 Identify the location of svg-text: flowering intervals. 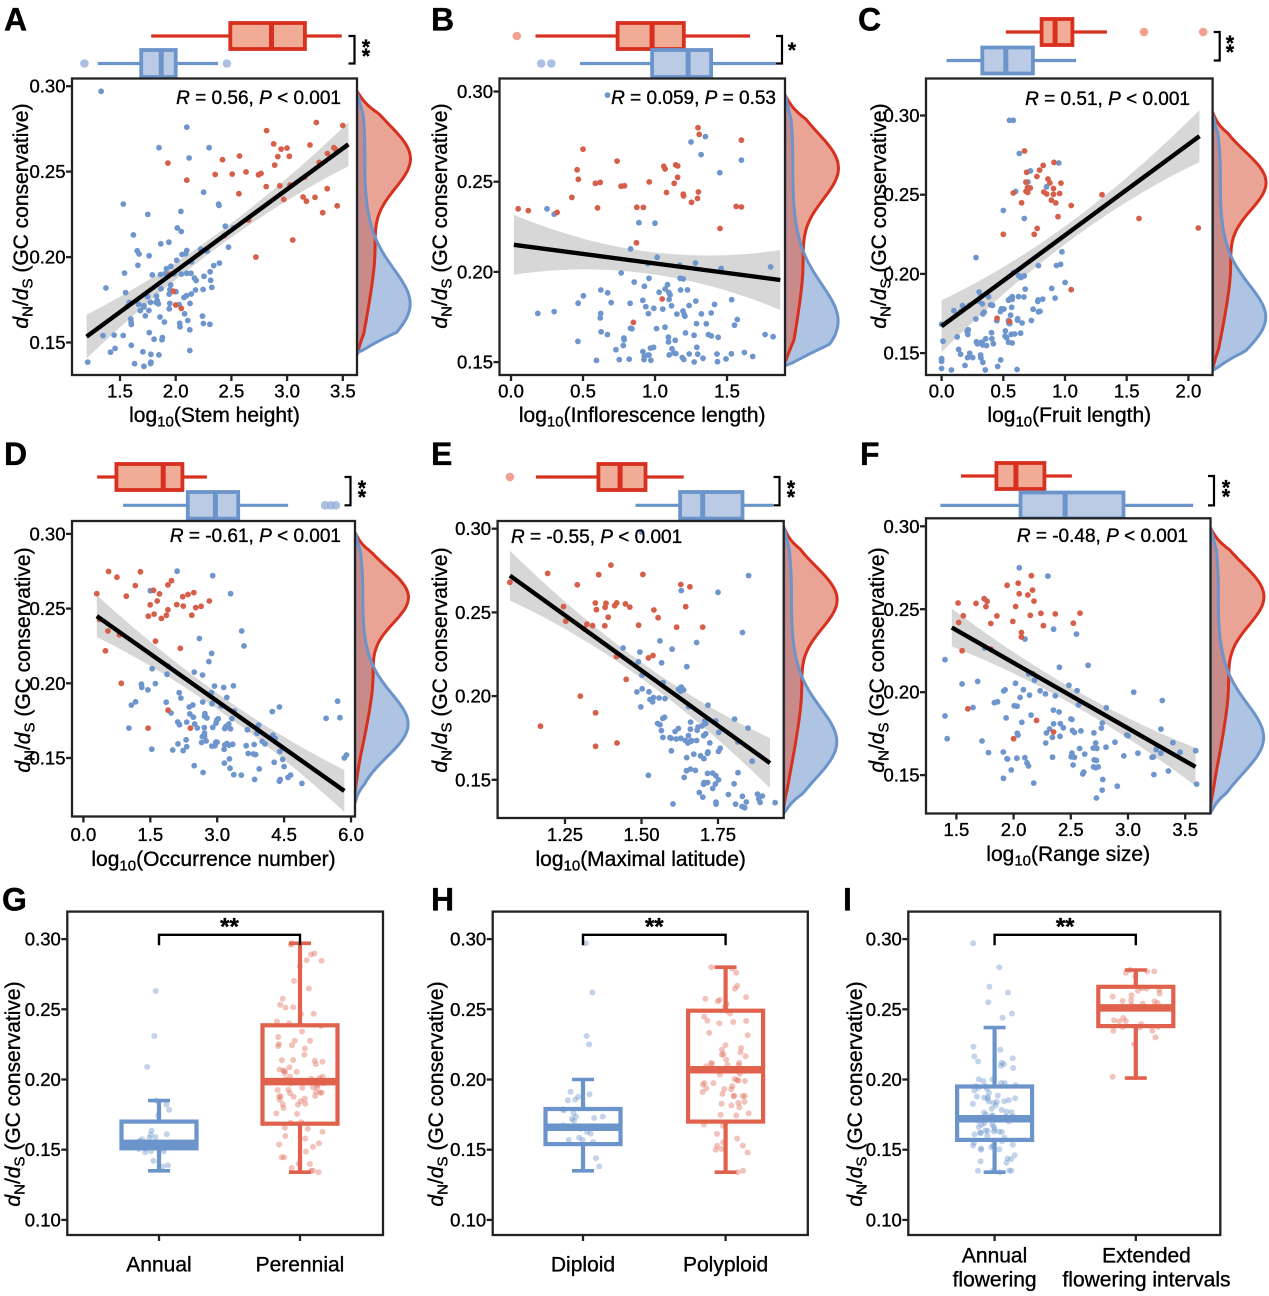
(1146, 1280).